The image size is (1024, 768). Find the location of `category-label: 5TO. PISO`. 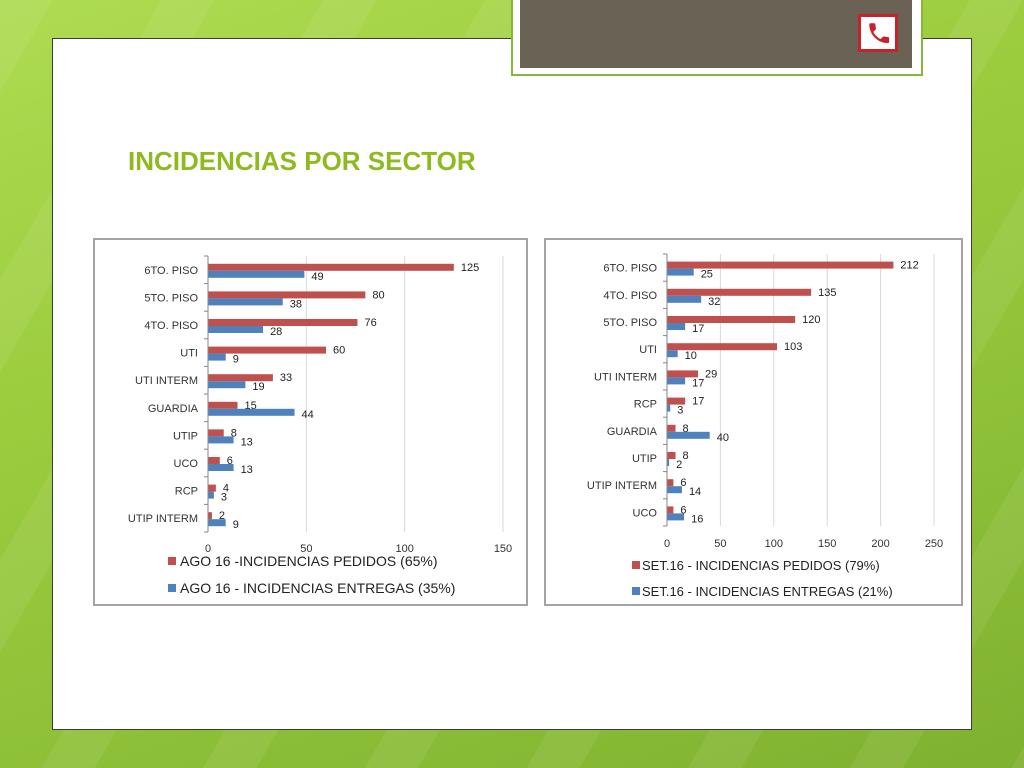

category-label: 5TO. PISO is located at coordinates (630, 323).